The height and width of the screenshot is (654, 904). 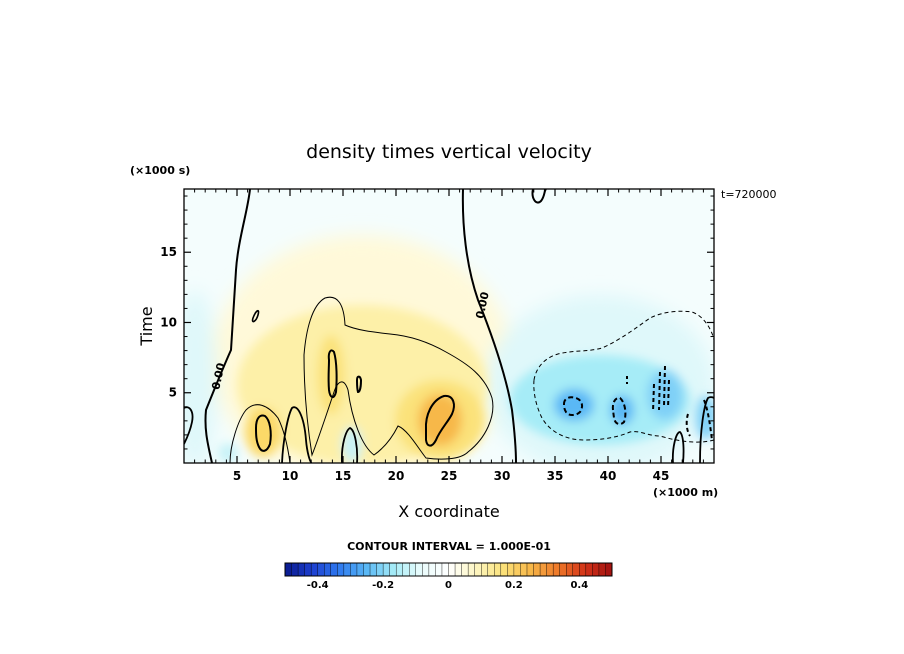 What do you see at coordinates (659, 391) in the screenshot?
I see `negative-streak-a` at bounding box center [659, 391].